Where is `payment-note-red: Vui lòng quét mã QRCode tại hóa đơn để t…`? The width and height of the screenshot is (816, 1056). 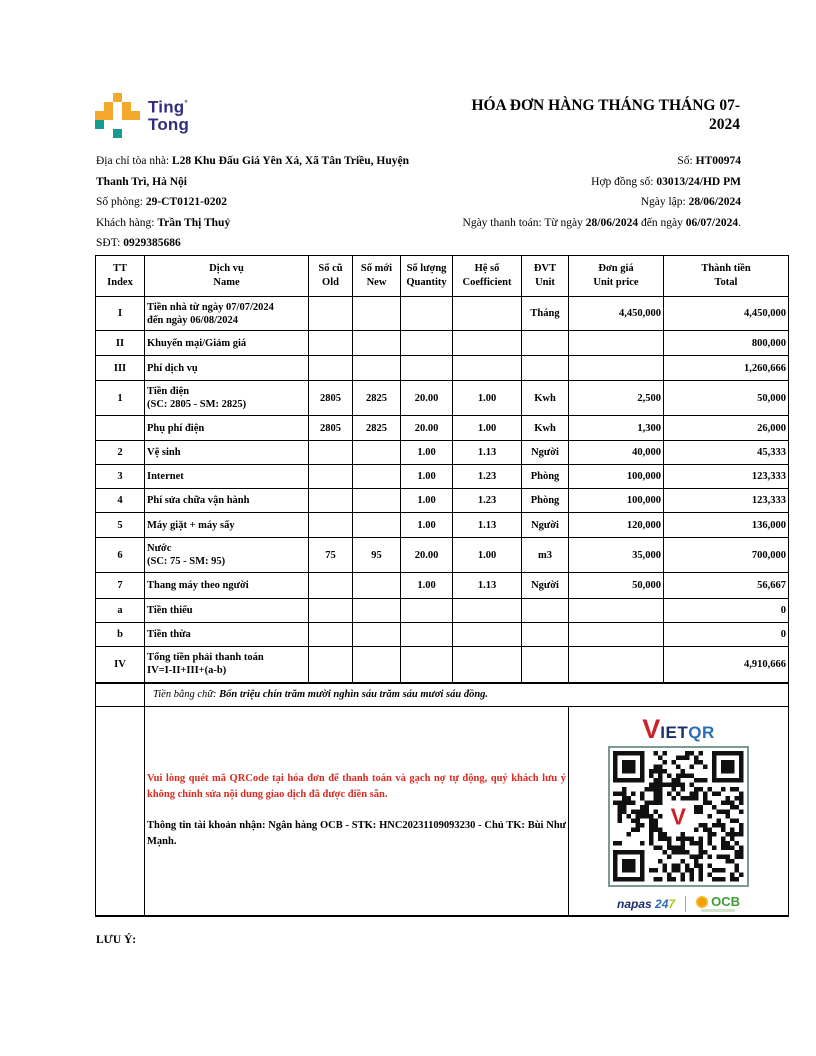 payment-note-red: Vui lòng quét mã QRCode tại hóa đơn để t… is located at coordinates (356, 786).